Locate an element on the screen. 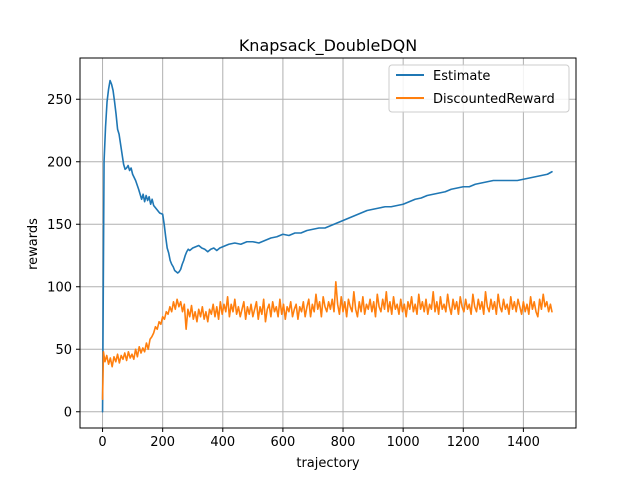 This screenshot has width=640, height=480. y-axis-ticks: 0 50 100 150 200 250 is located at coordinates (63, 256).